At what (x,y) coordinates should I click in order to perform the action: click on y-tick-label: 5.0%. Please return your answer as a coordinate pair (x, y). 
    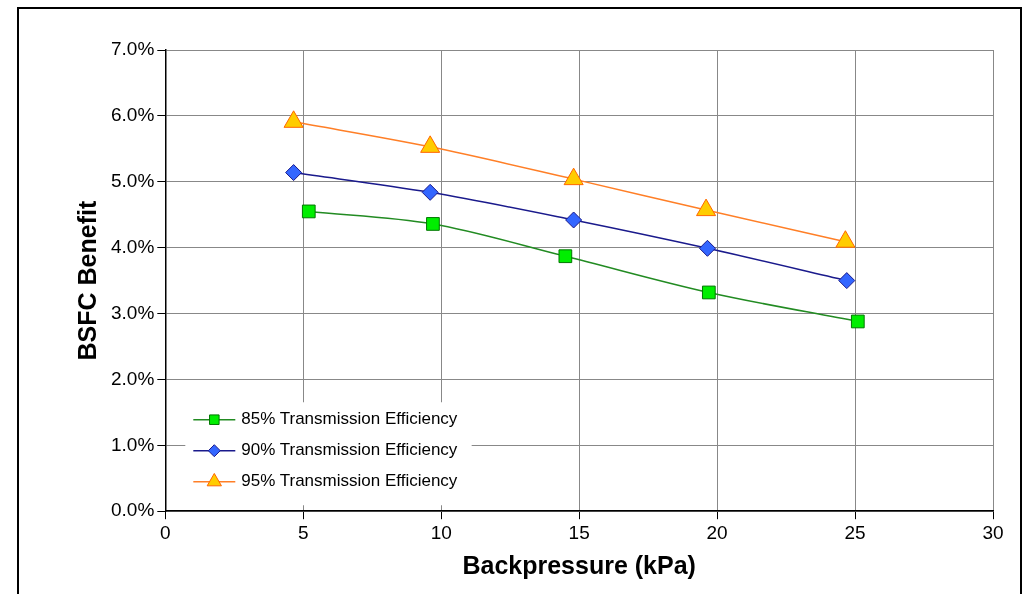
    Looking at the image, I should click on (132, 181).